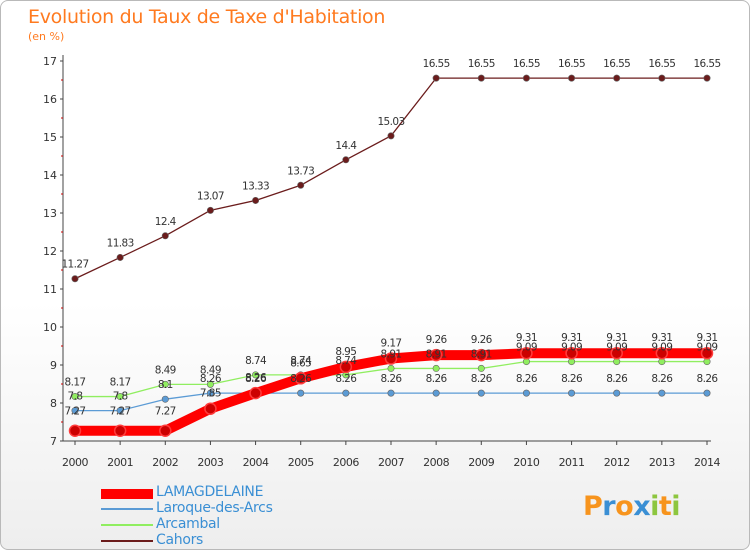 This screenshot has width=750, height=550. I want to click on x-tick-label: 2004, so click(256, 462).